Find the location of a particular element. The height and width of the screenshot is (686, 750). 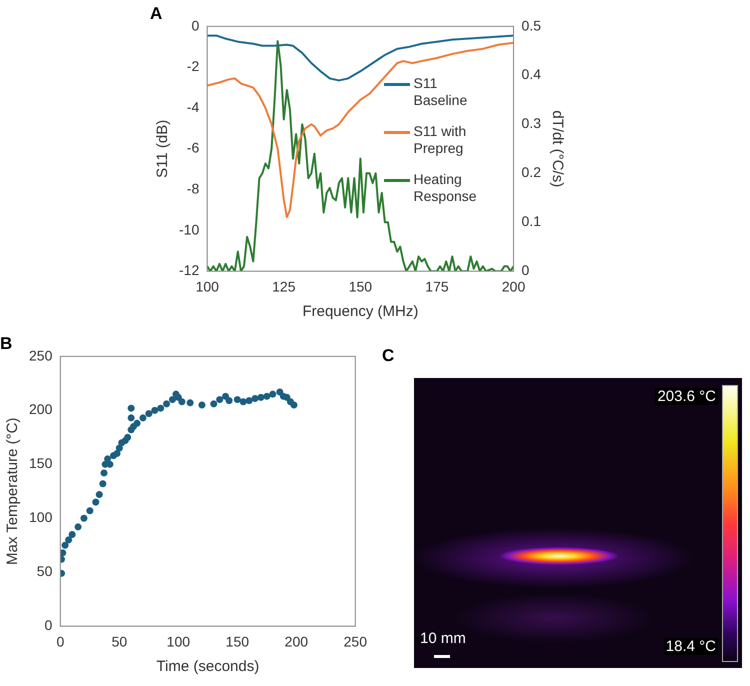

chart-title: B is located at coordinates (6, 343).